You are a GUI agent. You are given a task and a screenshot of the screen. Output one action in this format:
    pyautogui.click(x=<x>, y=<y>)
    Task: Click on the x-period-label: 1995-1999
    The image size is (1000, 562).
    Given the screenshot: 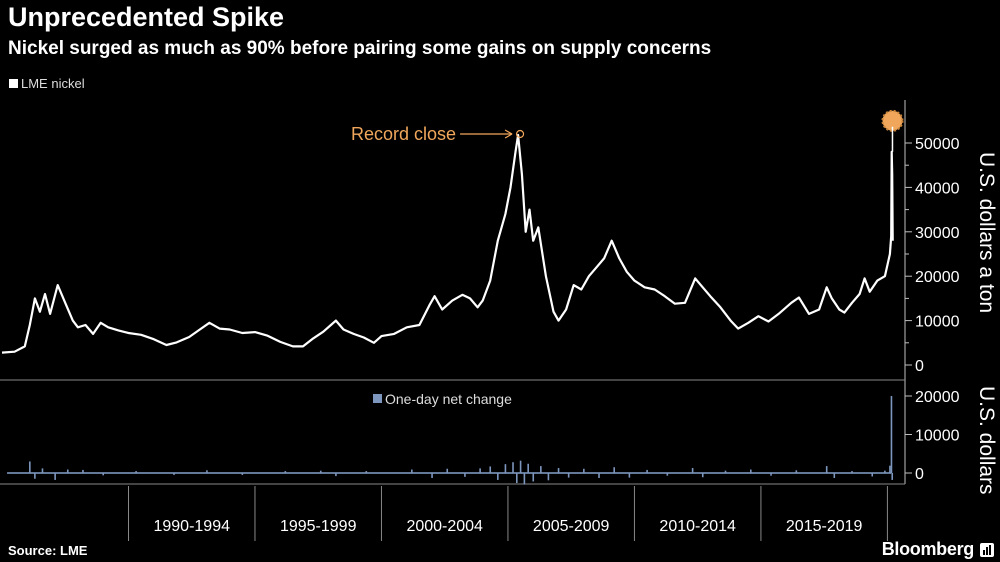 What is the action you would take?
    pyautogui.click(x=318, y=526)
    